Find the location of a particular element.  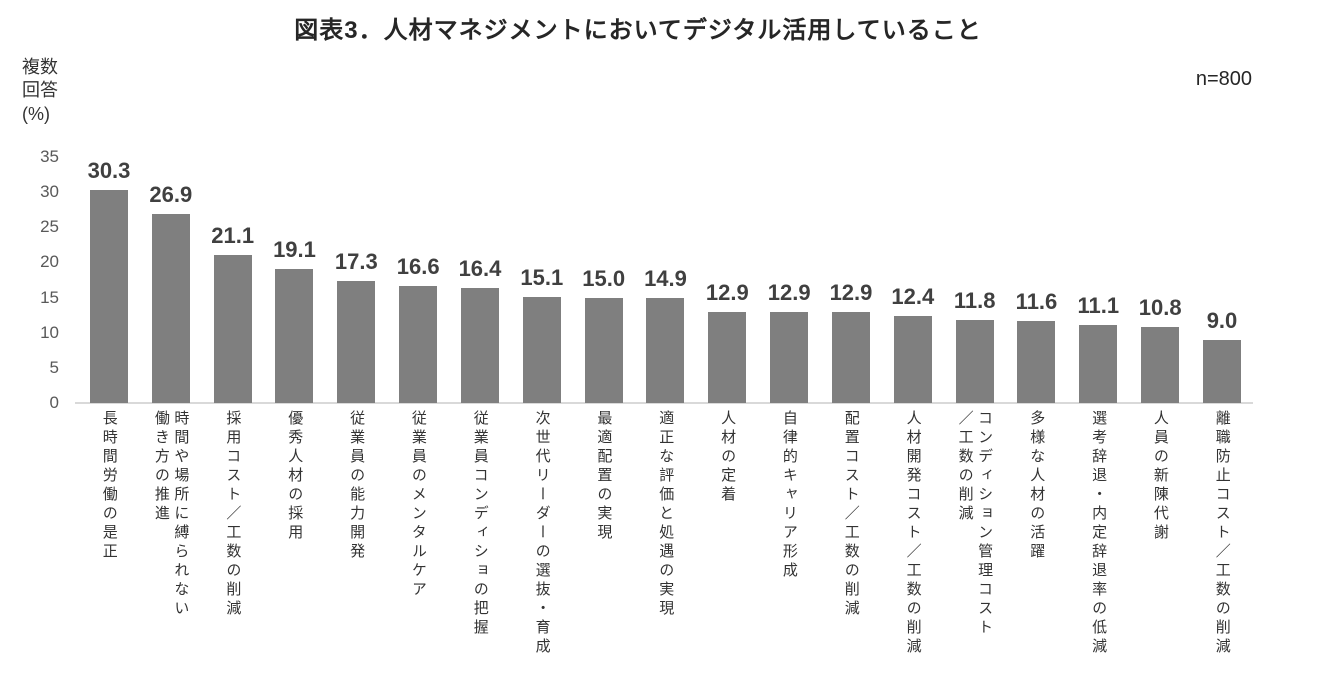

sample-size-label: n=800 is located at coordinates (1223, 79).